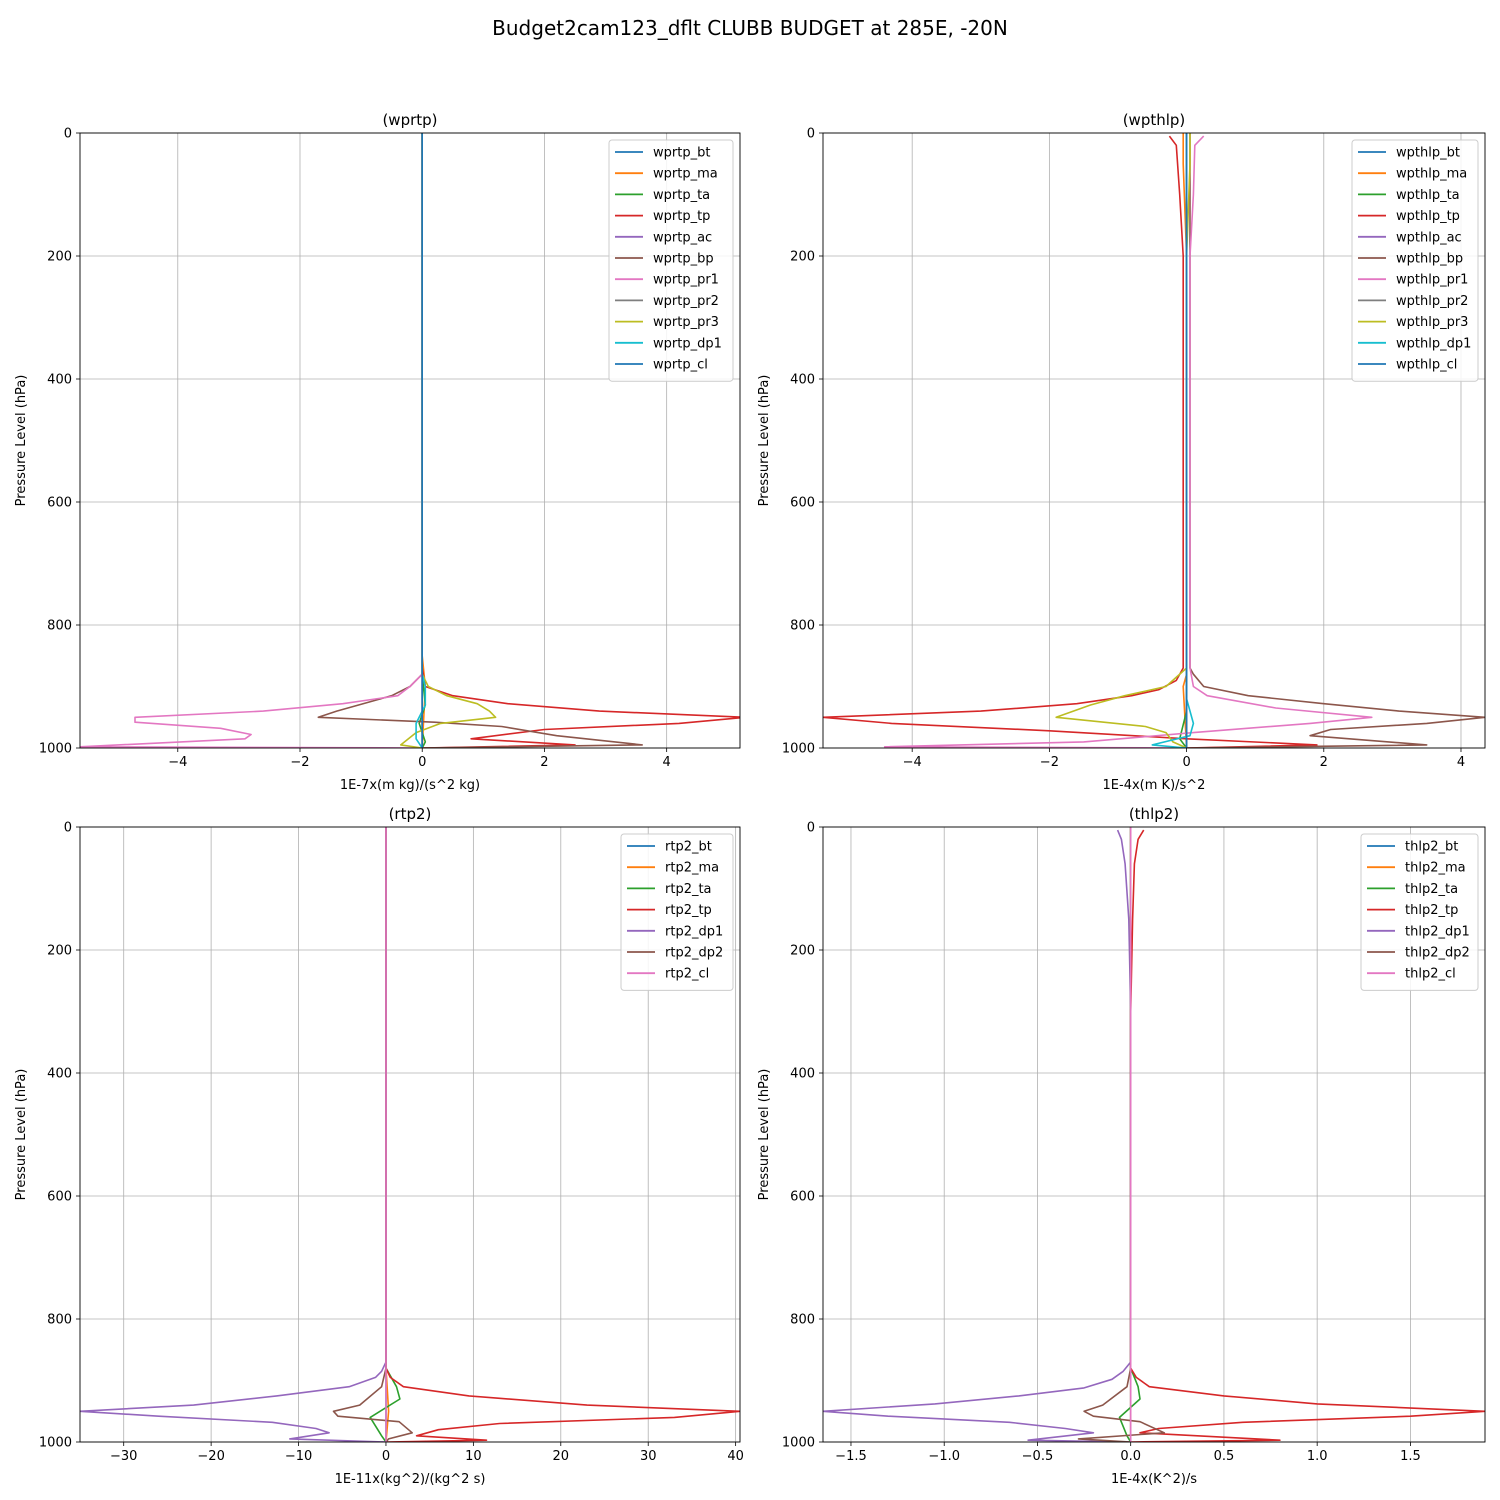 Image resolution: width=1500 pixels, height=1500 pixels. Describe the element at coordinates (410, 814) in the screenshot. I see `panel-title: (rtp2)` at that location.